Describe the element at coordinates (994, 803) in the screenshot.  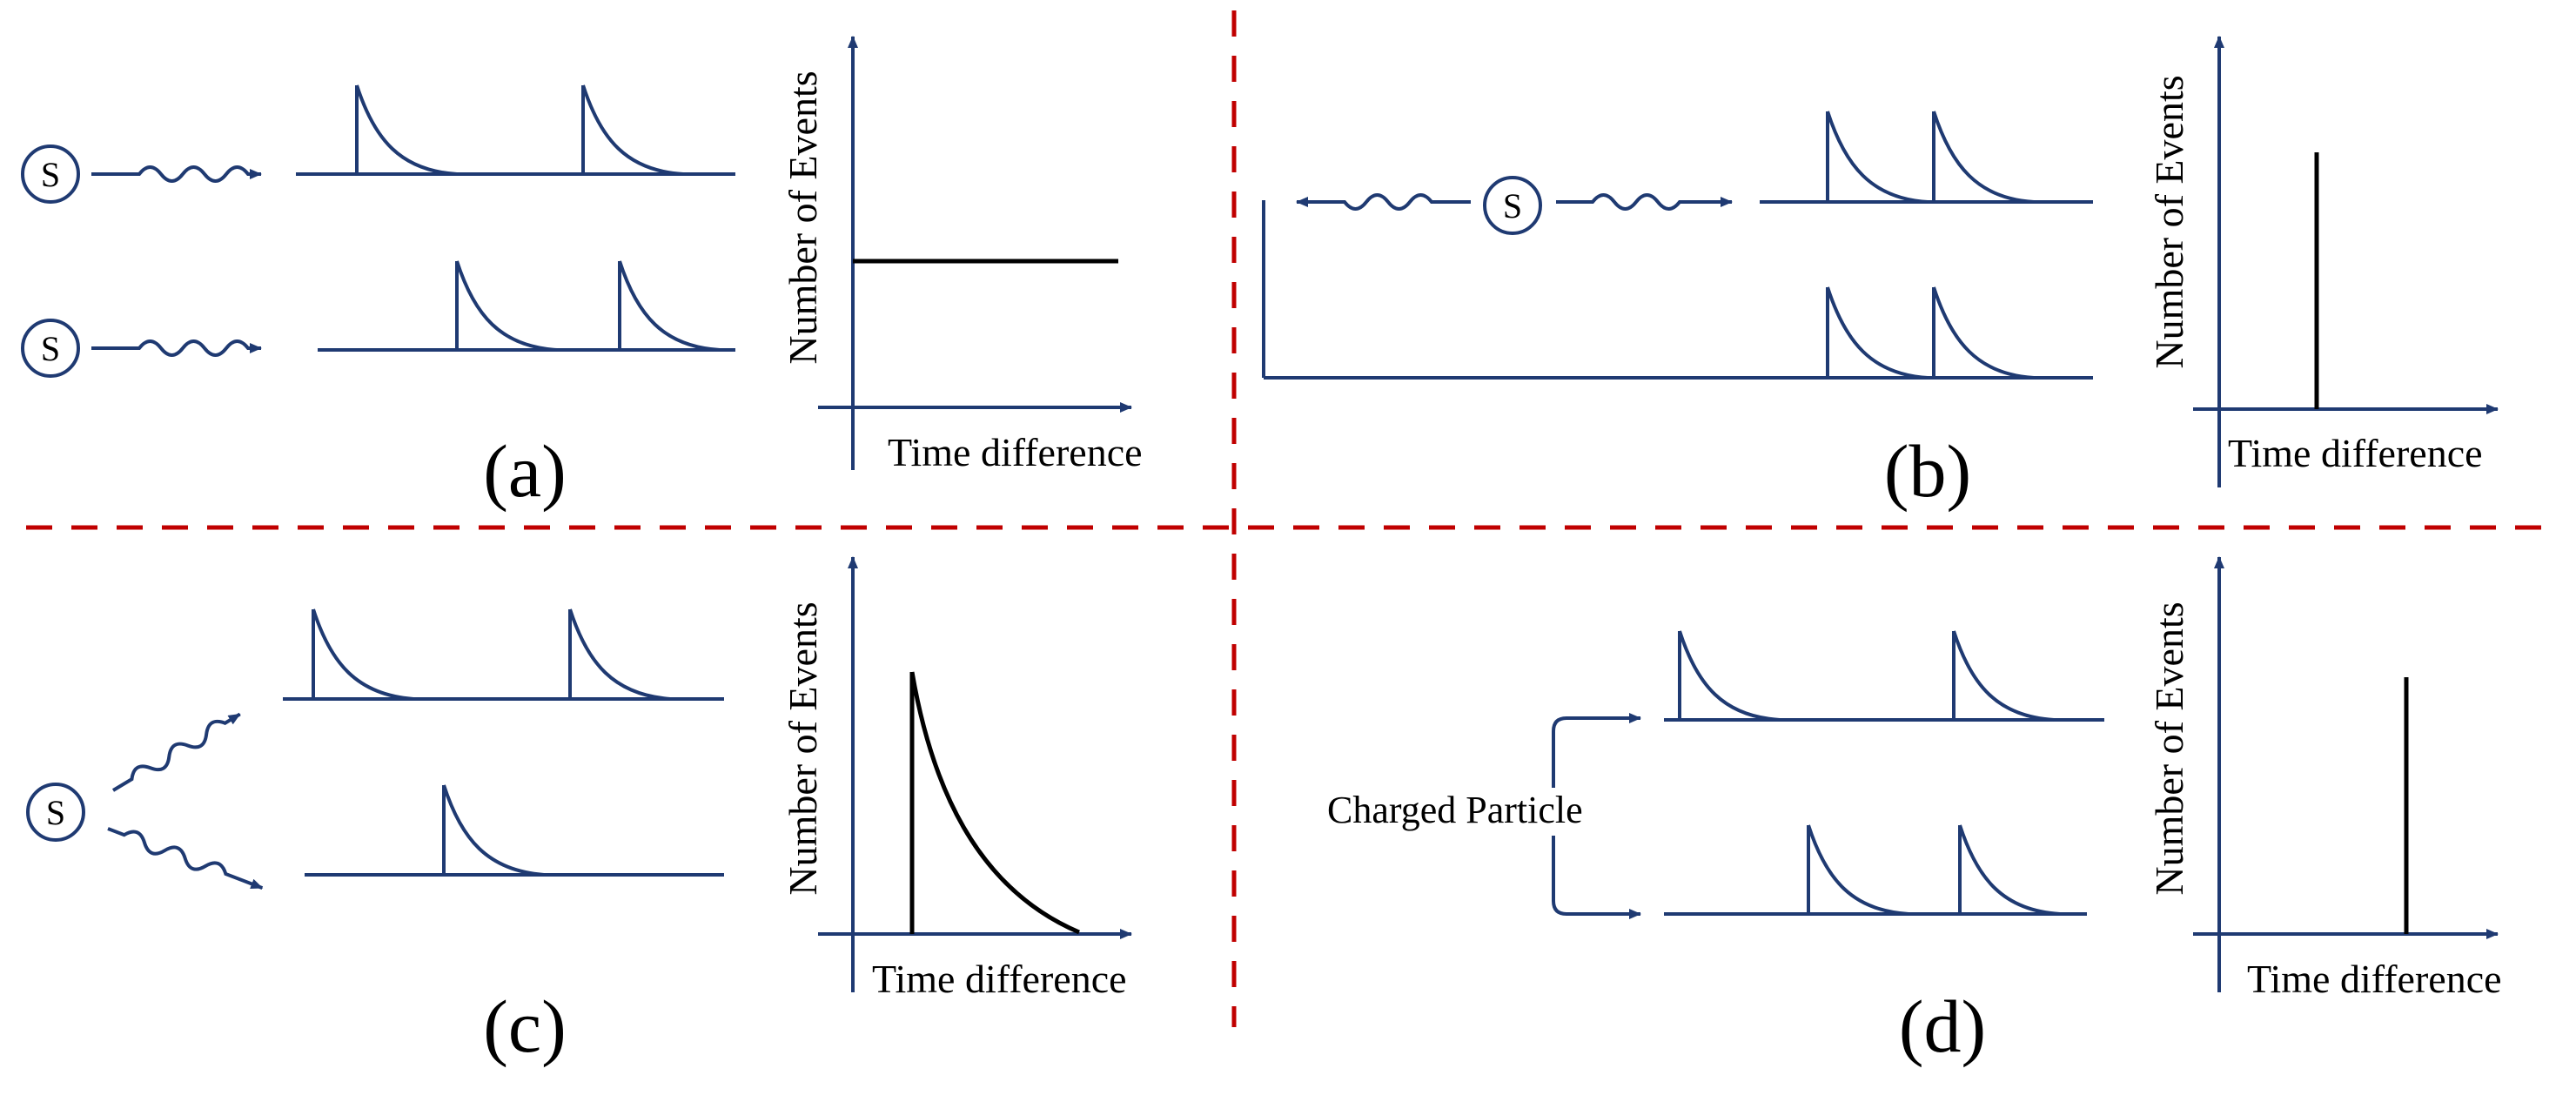
I see `histogram-decay-curve` at that location.